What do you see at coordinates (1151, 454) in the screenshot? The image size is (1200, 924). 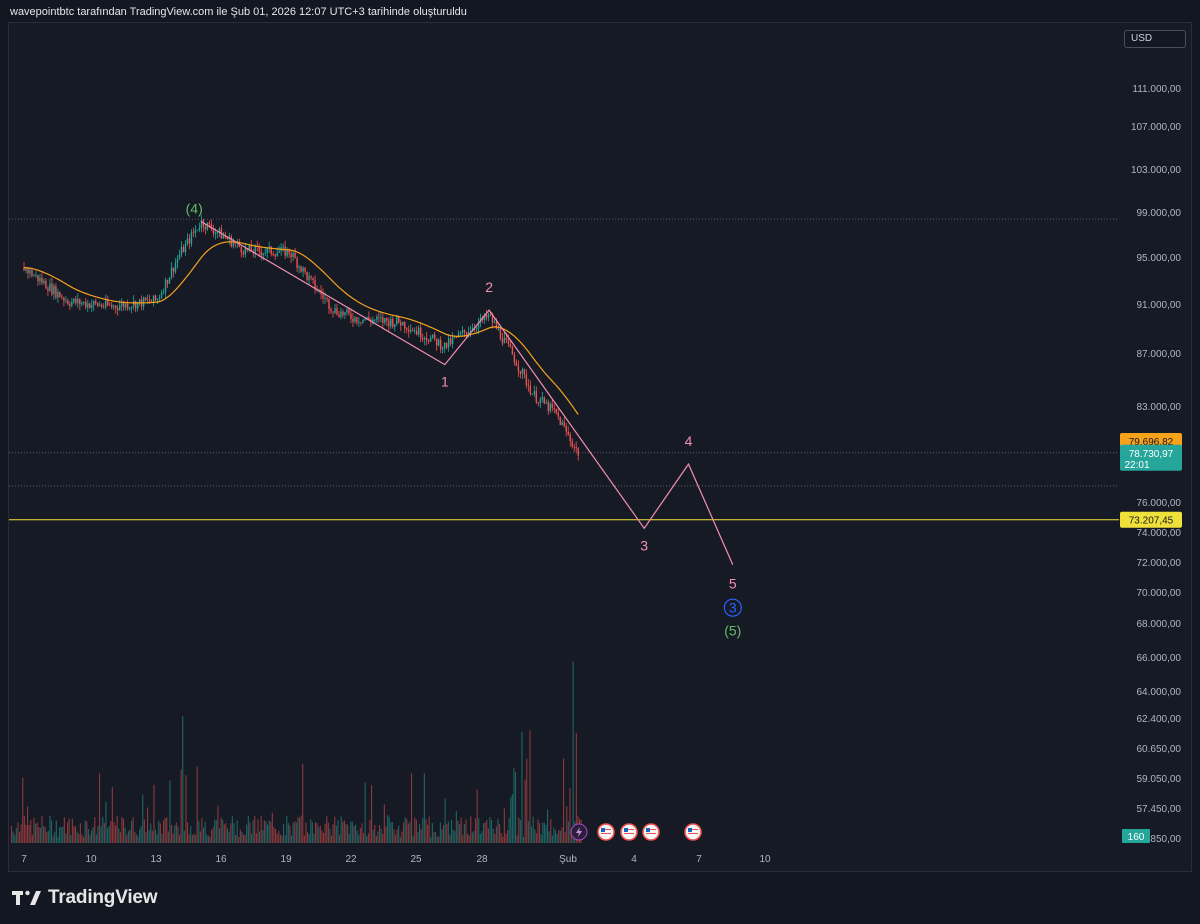 I see `last-price-label: 78.730,97` at bounding box center [1151, 454].